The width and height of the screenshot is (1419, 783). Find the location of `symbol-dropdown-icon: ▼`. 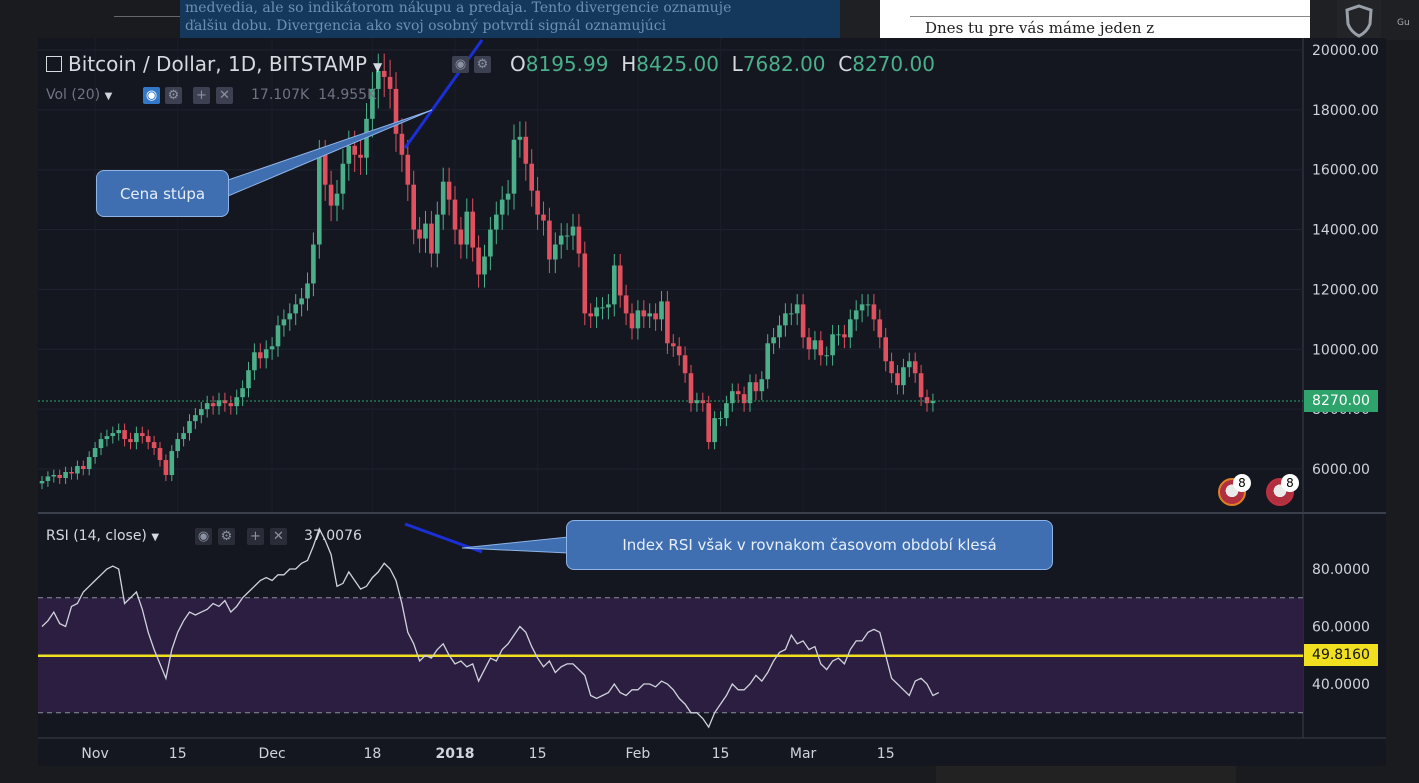

symbol-dropdown-icon: ▼ is located at coordinates (378, 67).